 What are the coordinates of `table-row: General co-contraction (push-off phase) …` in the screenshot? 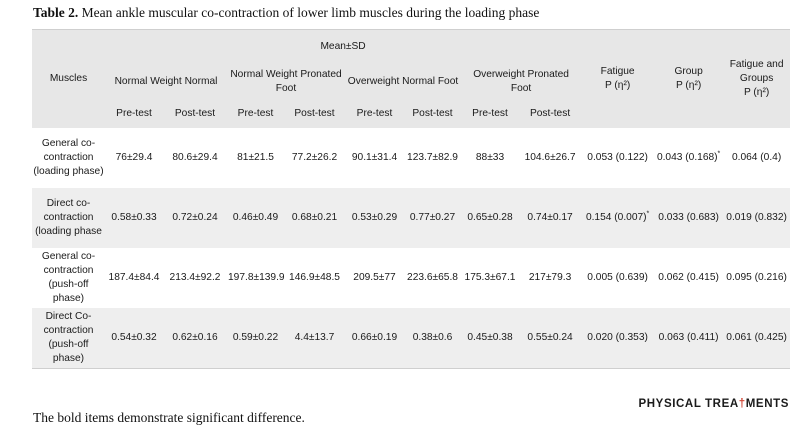 It's located at (411, 278).